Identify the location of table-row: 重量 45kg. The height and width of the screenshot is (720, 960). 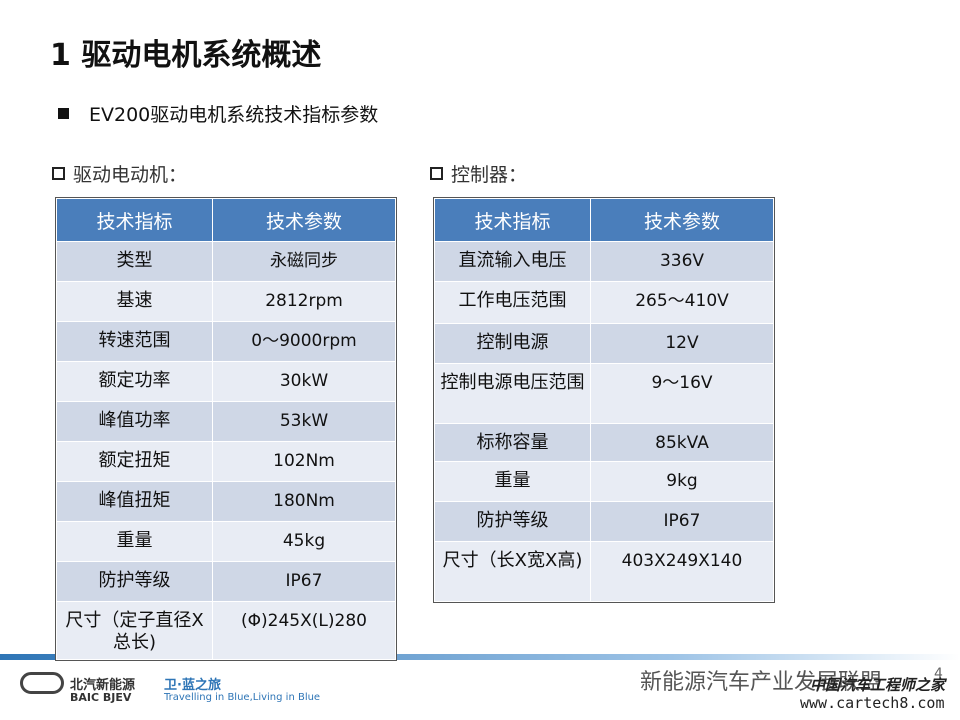
(226, 541).